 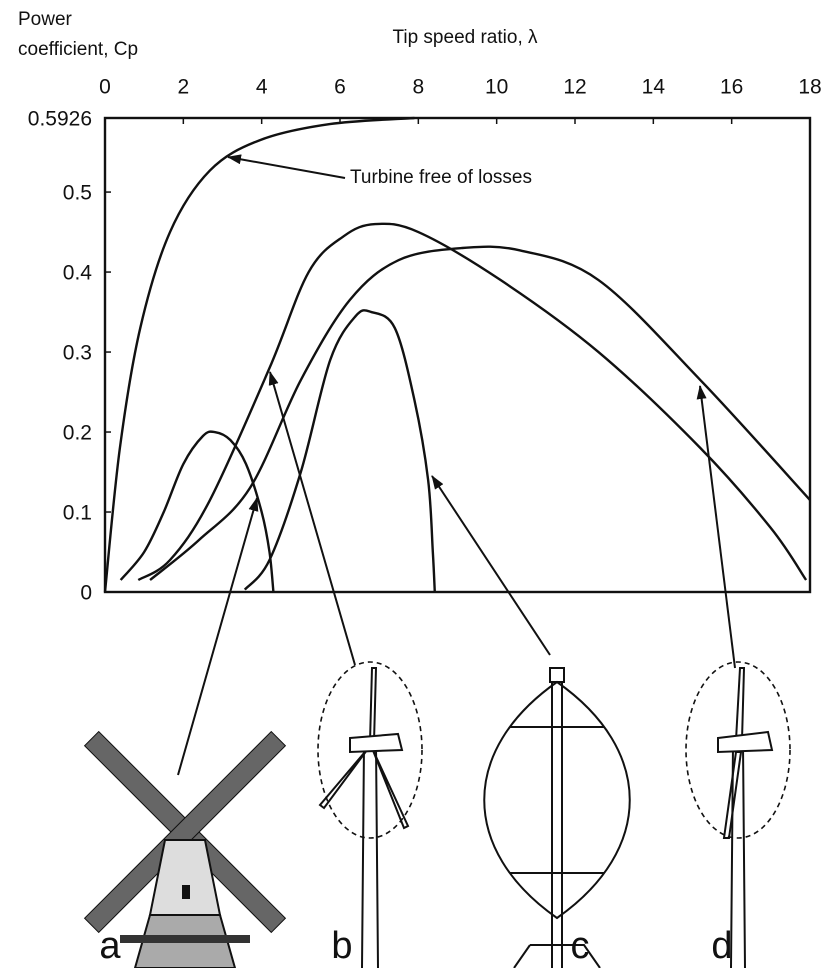 What do you see at coordinates (110, 946) in the screenshot?
I see `series-label: a` at bounding box center [110, 946].